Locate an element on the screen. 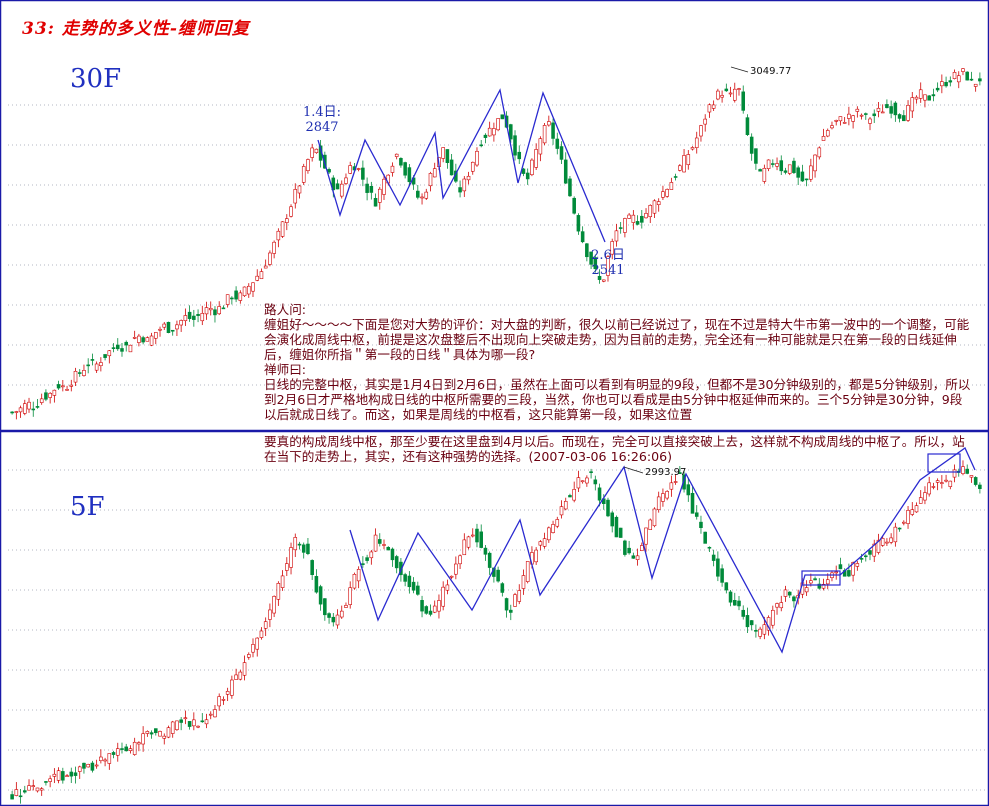  stroke-path-30f is located at coordinates (461, 165).